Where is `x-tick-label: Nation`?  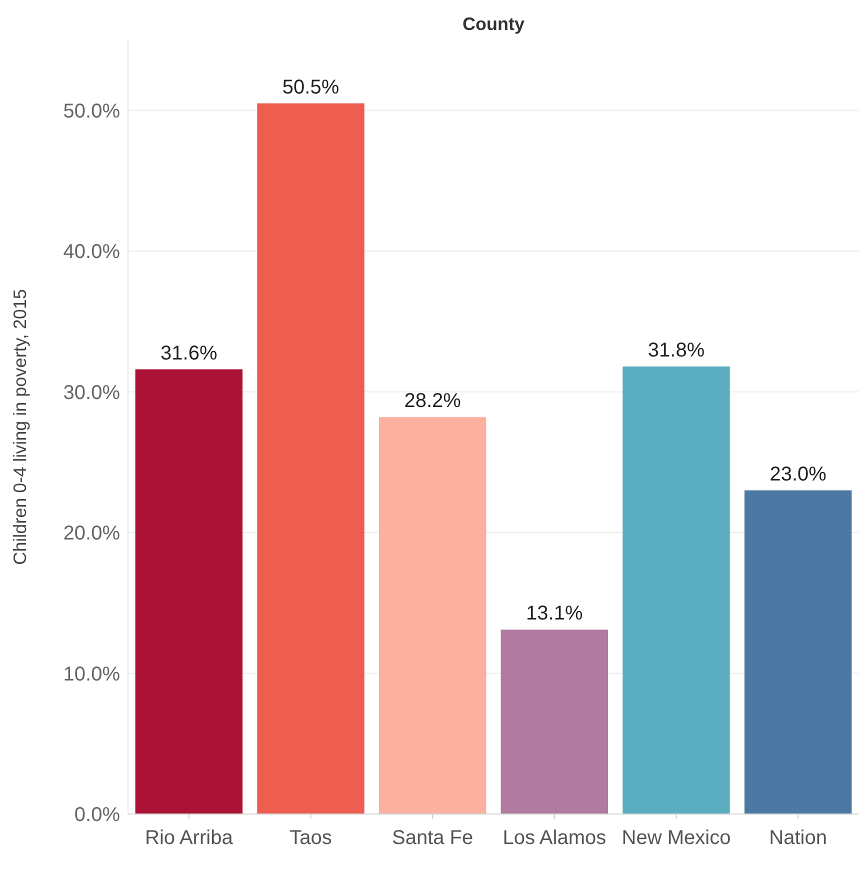 x-tick-label: Nation is located at coordinates (798, 838).